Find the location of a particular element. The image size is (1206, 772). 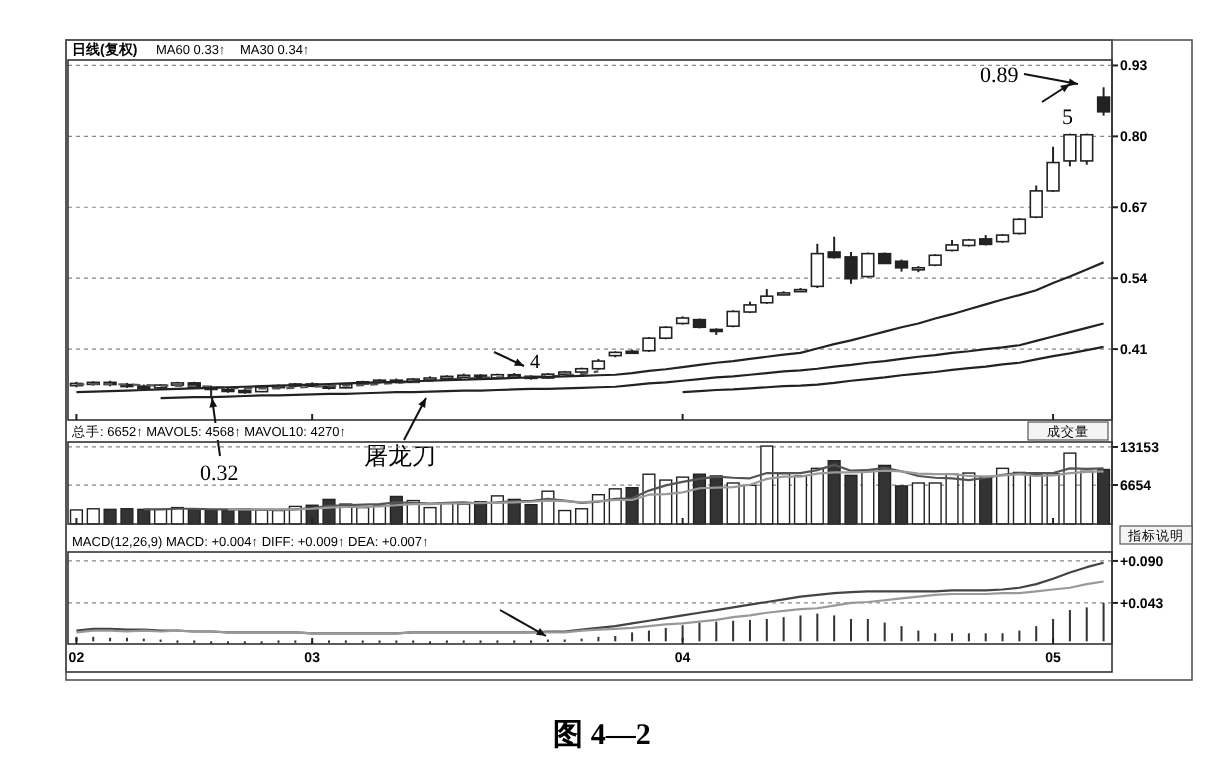

caption: 图 4—2 is located at coordinates (602, 736).